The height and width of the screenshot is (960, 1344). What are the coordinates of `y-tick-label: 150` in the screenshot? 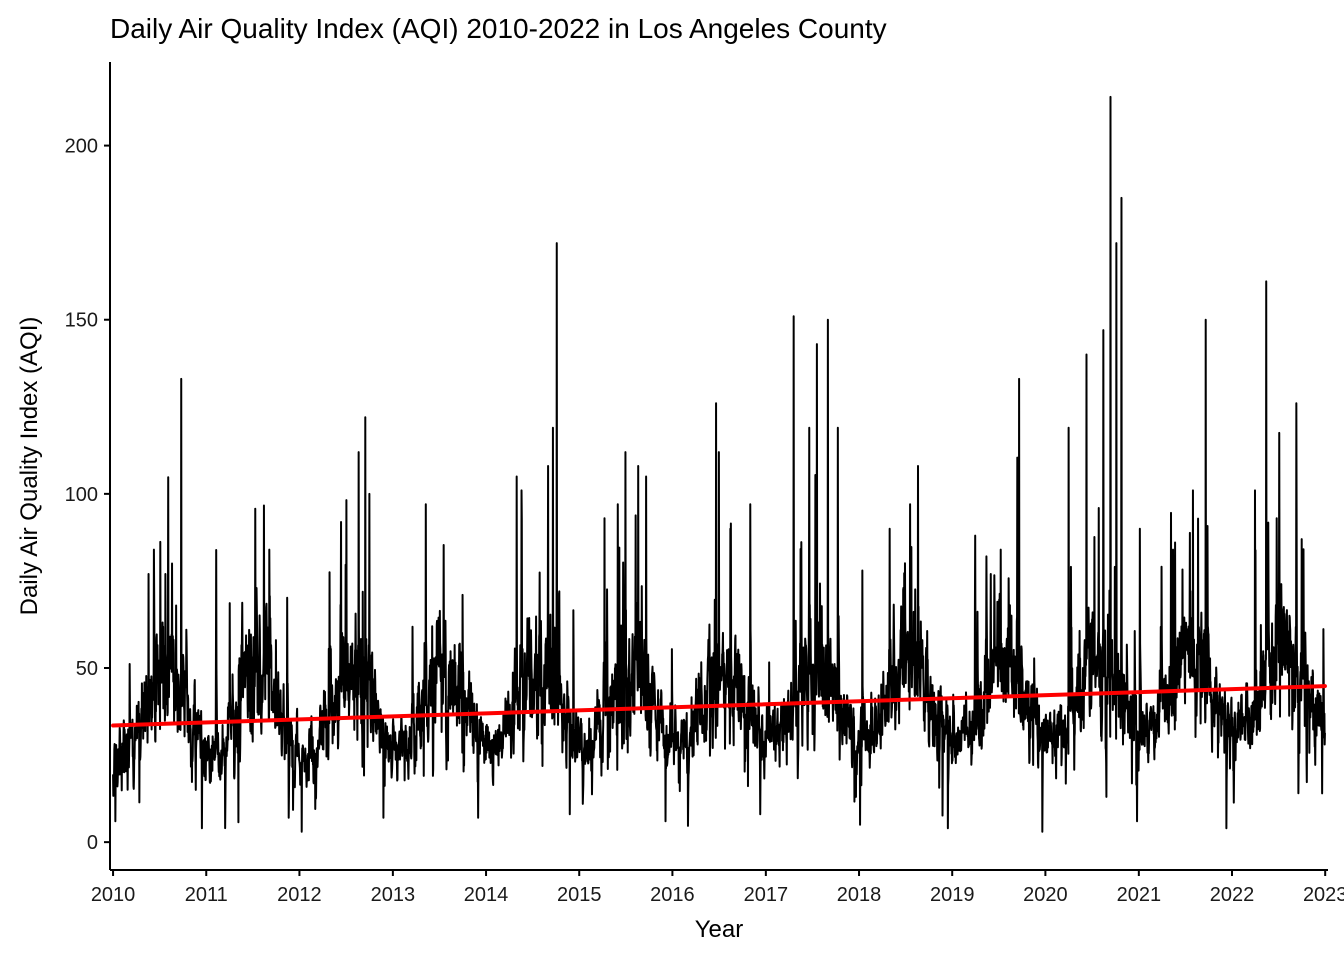 It's located at (81, 321).